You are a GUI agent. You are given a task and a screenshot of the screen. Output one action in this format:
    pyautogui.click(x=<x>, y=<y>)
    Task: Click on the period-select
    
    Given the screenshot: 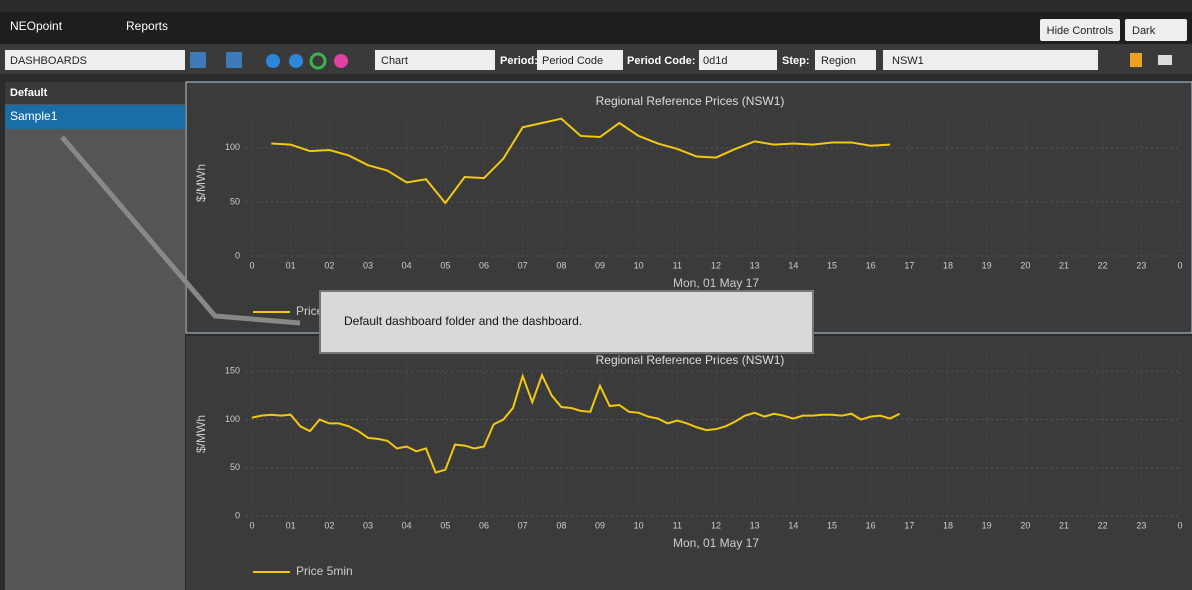 What is the action you would take?
    pyautogui.click(x=580, y=60)
    